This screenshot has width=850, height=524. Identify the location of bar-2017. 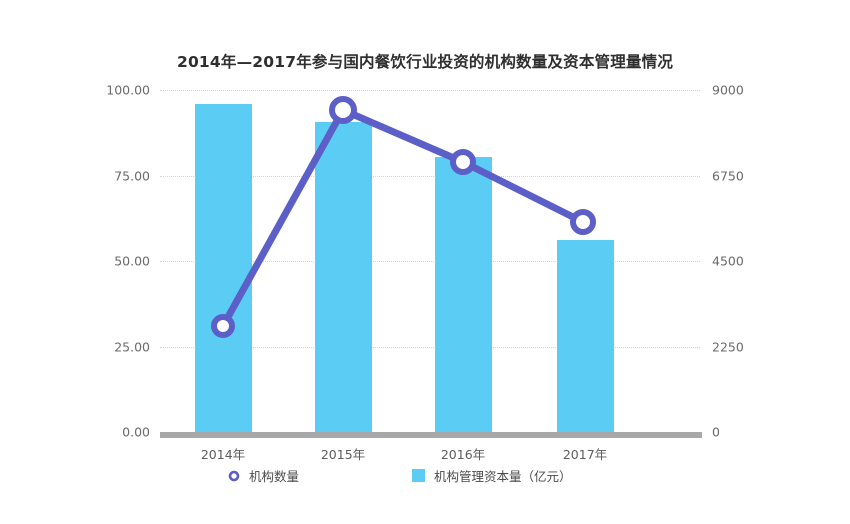
(585, 336).